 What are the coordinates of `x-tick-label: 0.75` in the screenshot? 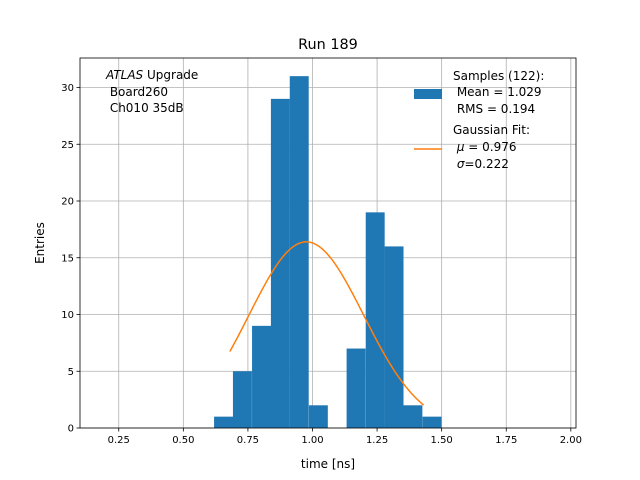 It's located at (248, 440).